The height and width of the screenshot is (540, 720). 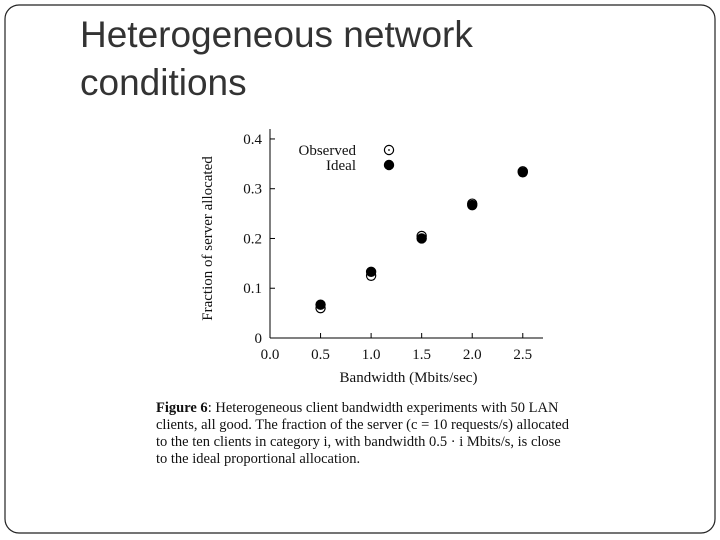 I want to click on x-tick-label: 2.5, so click(x=522, y=355).